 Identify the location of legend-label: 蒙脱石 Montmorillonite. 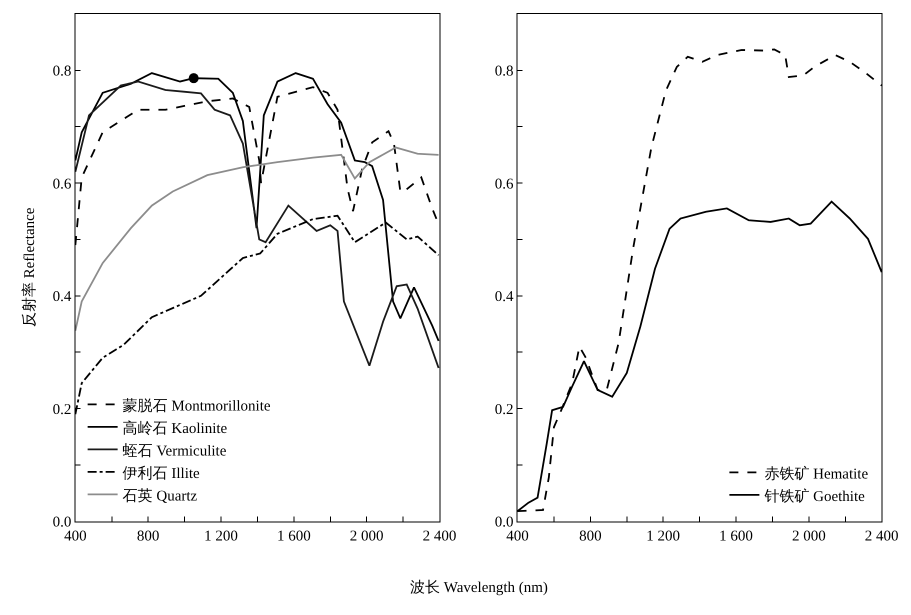
(196, 405).